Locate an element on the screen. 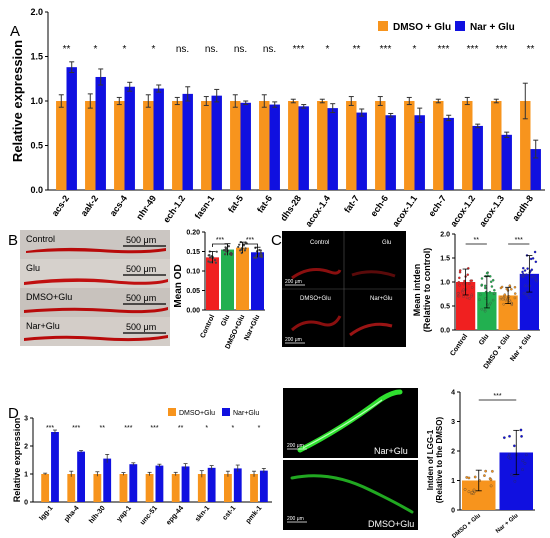 Image resolution: width=550 pixels, height=538 pixels. x-tick-label: acdh-8 is located at coordinates (522, 208).